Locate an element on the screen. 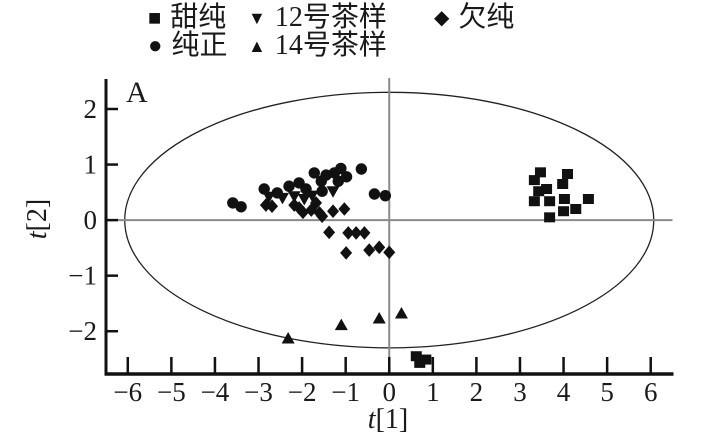 Image resolution: width=701 pixels, height=447 pixels. legend-item: ▲ 14号茶样 is located at coordinates (341, 46).